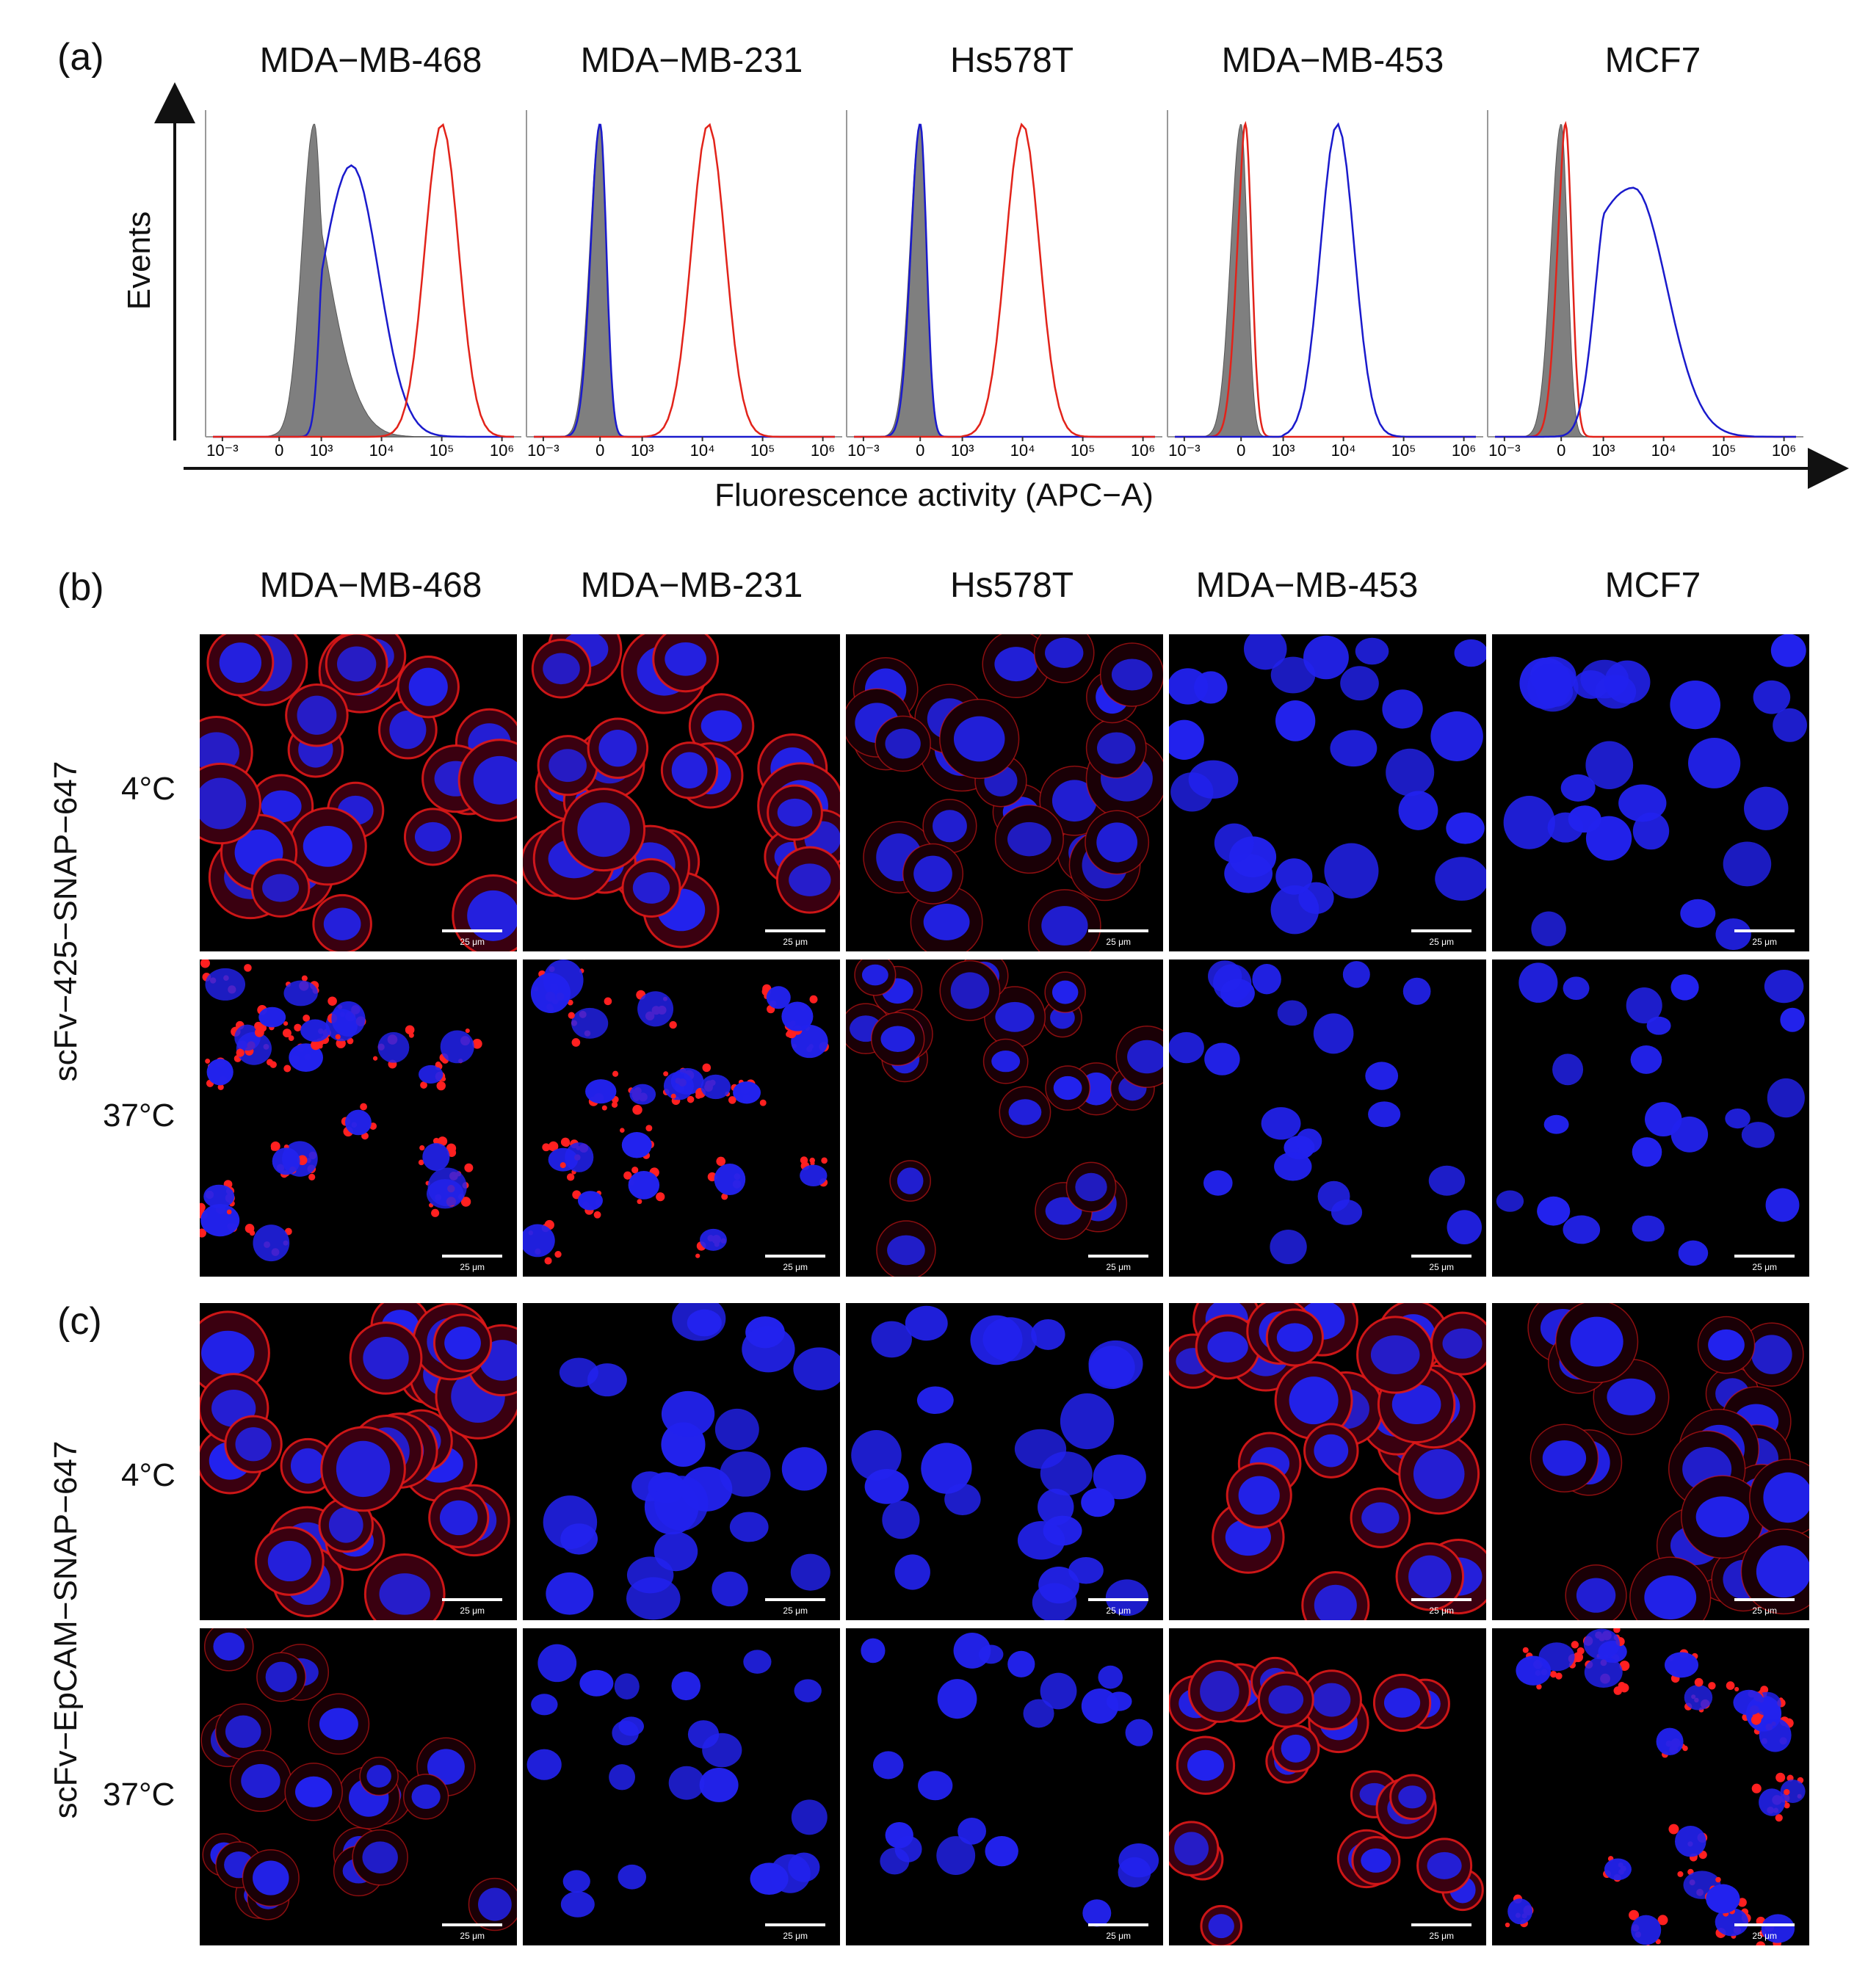  What do you see at coordinates (1650, 1118) in the screenshot?
I see `b-micrograph-r2-c5: 25 μm` at bounding box center [1650, 1118].